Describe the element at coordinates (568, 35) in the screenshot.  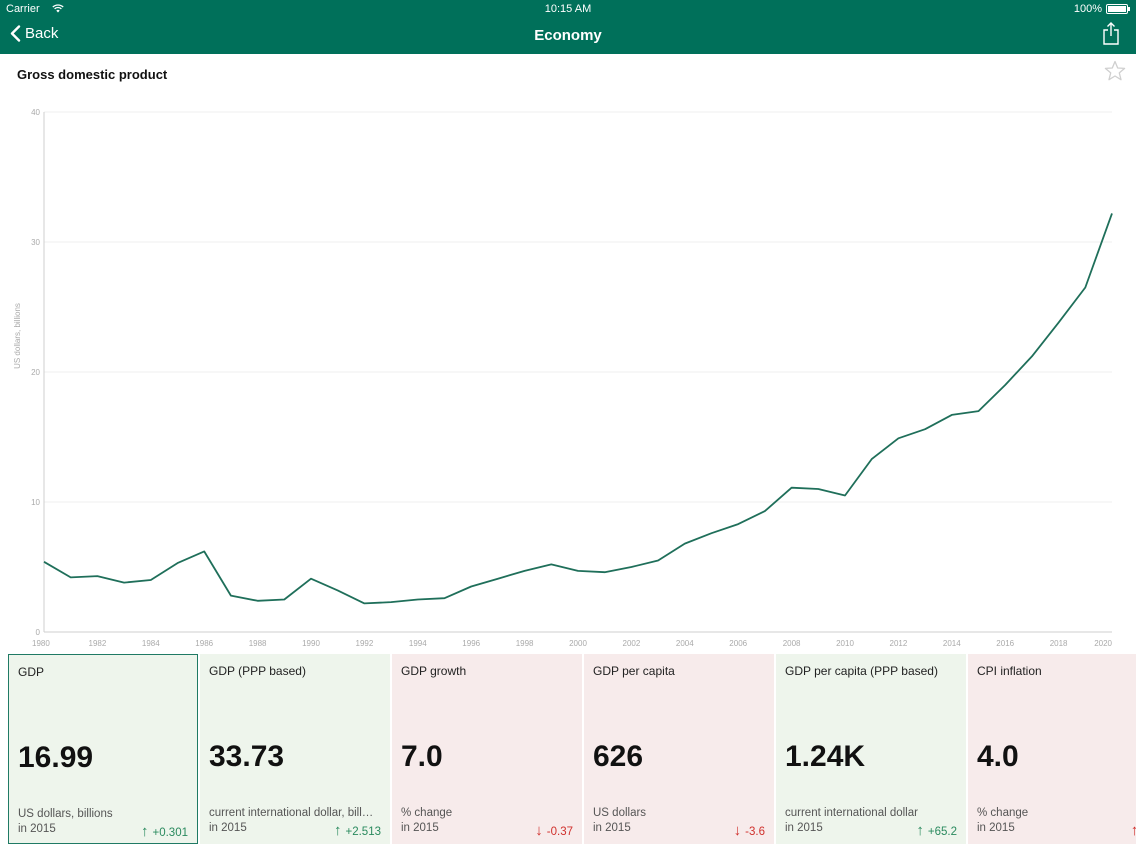
I see `nav-title: Economy` at that location.